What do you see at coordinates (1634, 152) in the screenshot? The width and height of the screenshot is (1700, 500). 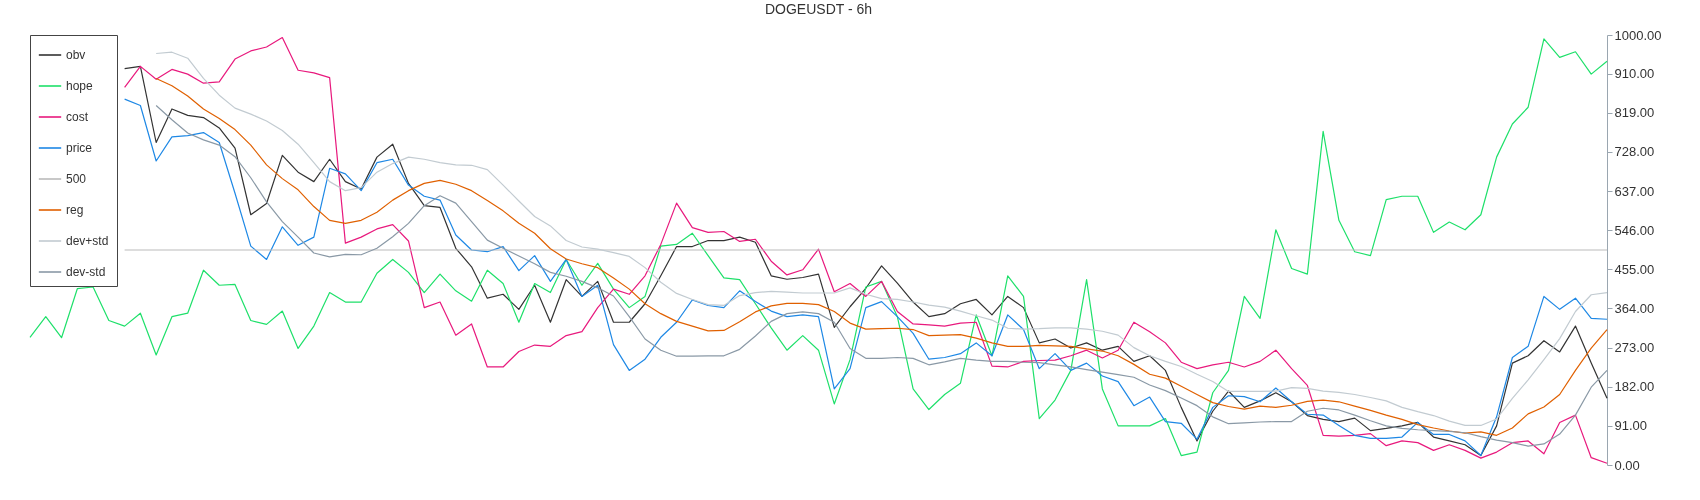 I see `y-tick-label: 728.00` at bounding box center [1634, 152].